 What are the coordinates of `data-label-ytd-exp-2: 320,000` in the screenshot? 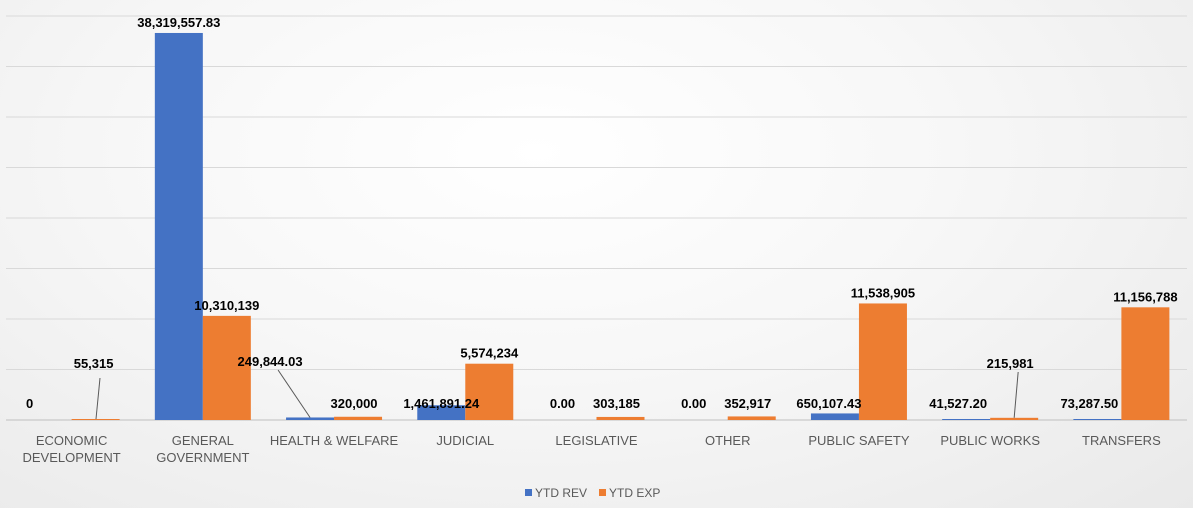 It's located at (354, 403).